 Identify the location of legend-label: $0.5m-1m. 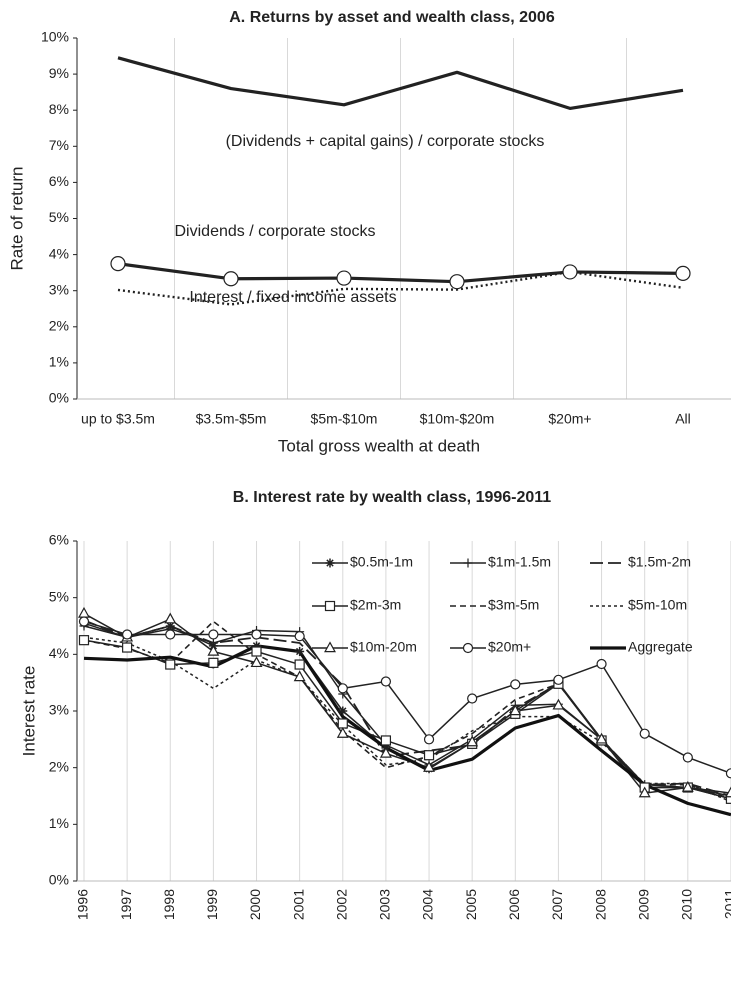
(381, 562).